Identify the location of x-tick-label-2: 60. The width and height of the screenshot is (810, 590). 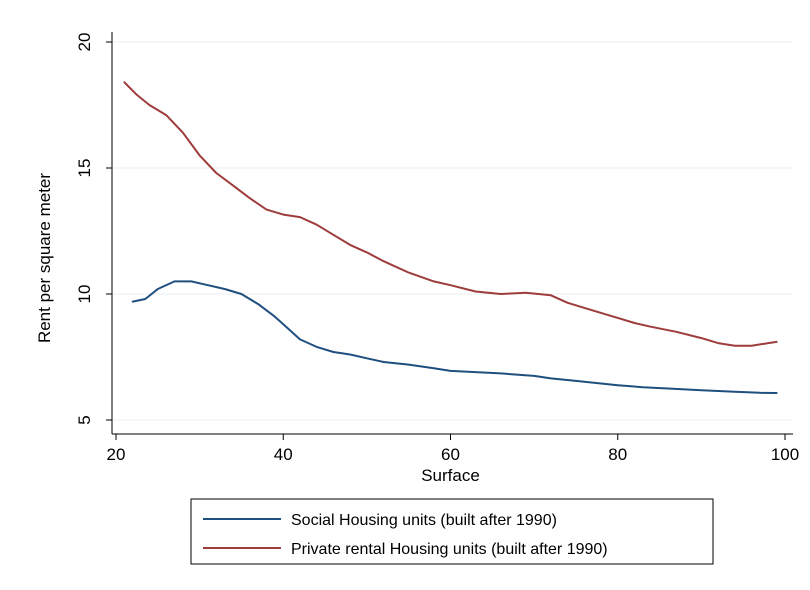
(450, 454).